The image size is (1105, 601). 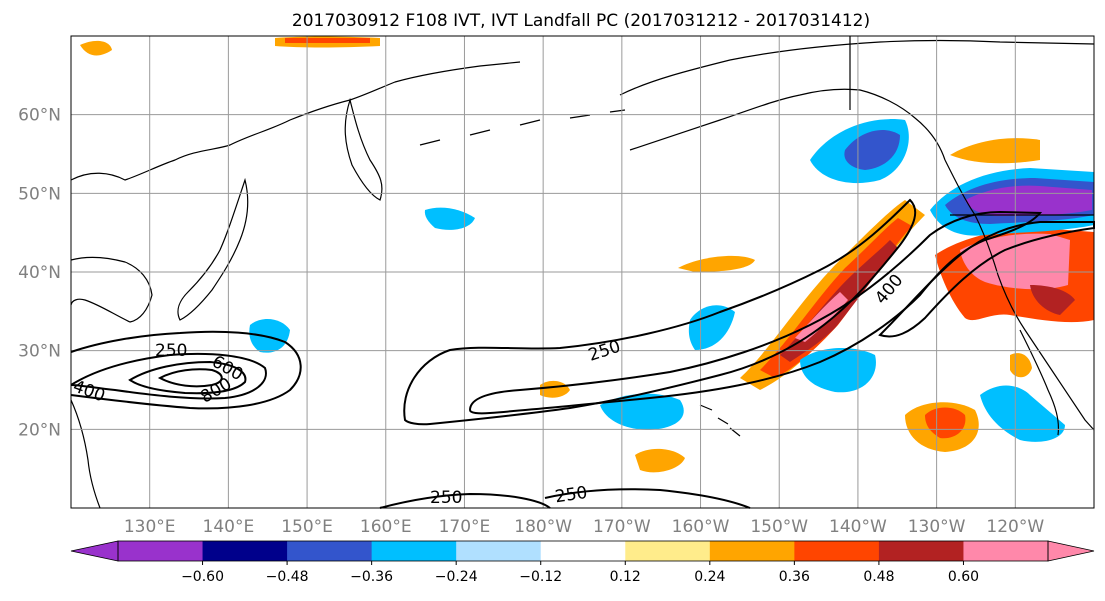 What do you see at coordinates (295, 121) in the screenshot?
I see `coastline-asia` at bounding box center [295, 121].